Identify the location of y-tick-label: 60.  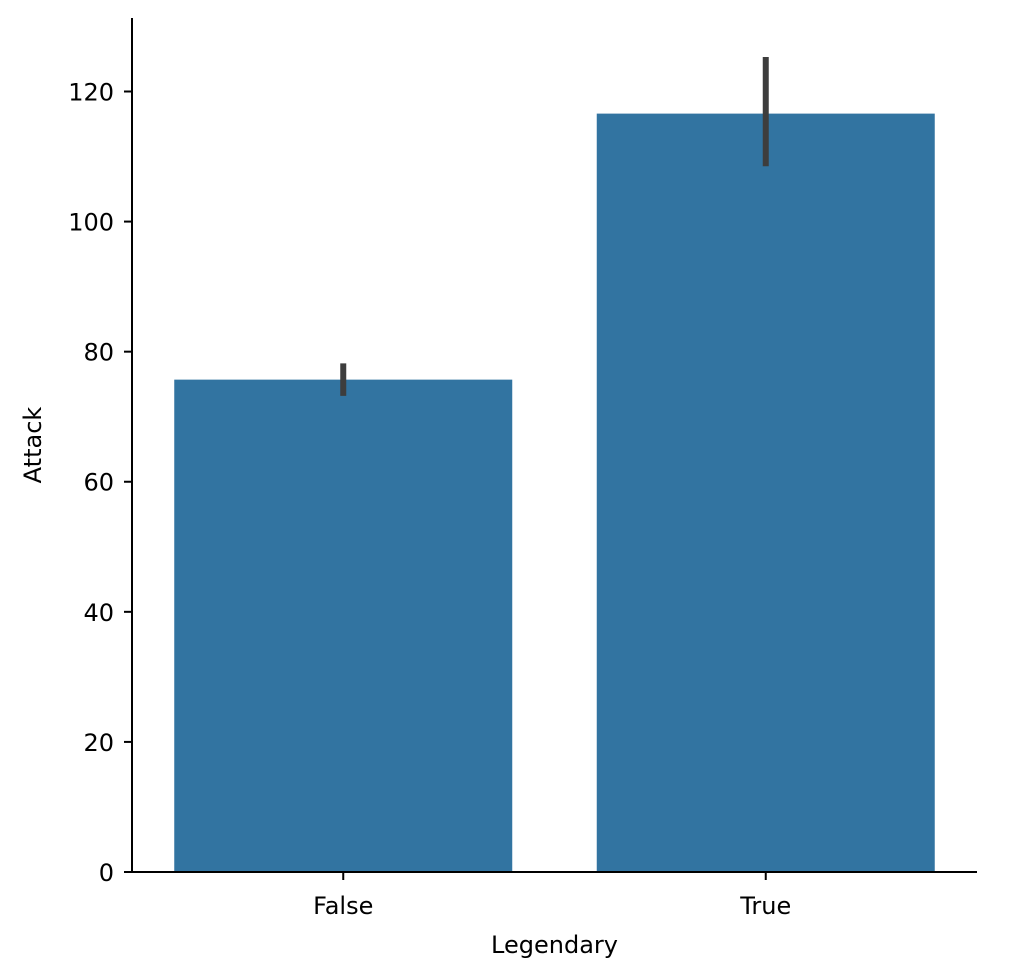
(98, 483).